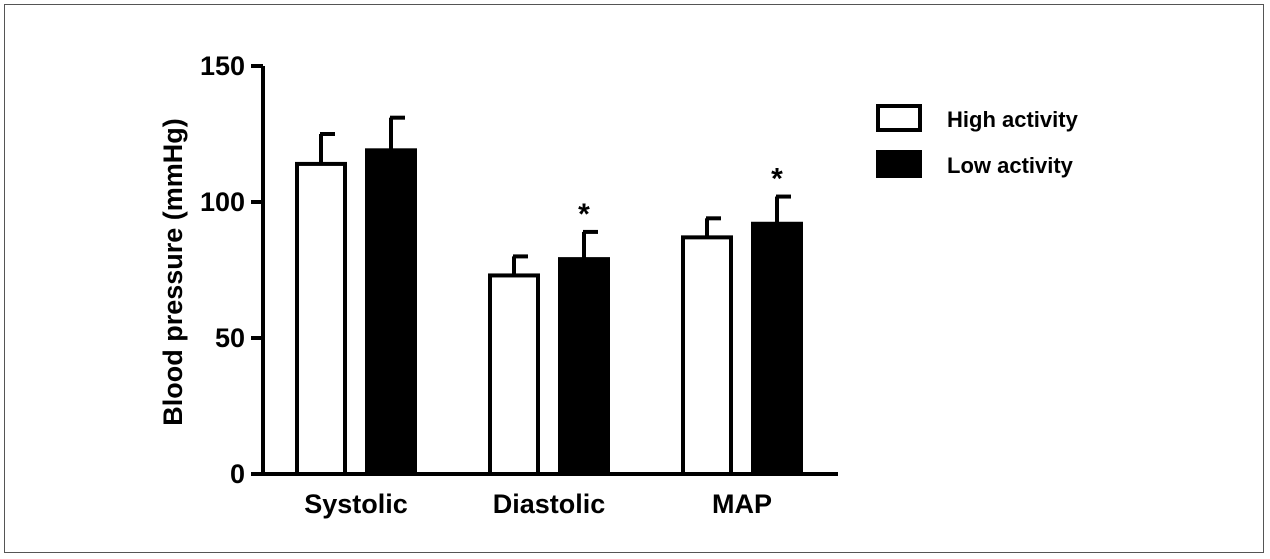 The width and height of the screenshot is (1270, 559). Describe the element at coordinates (1010, 165) in the screenshot. I see `legend-label: Low activity` at that location.